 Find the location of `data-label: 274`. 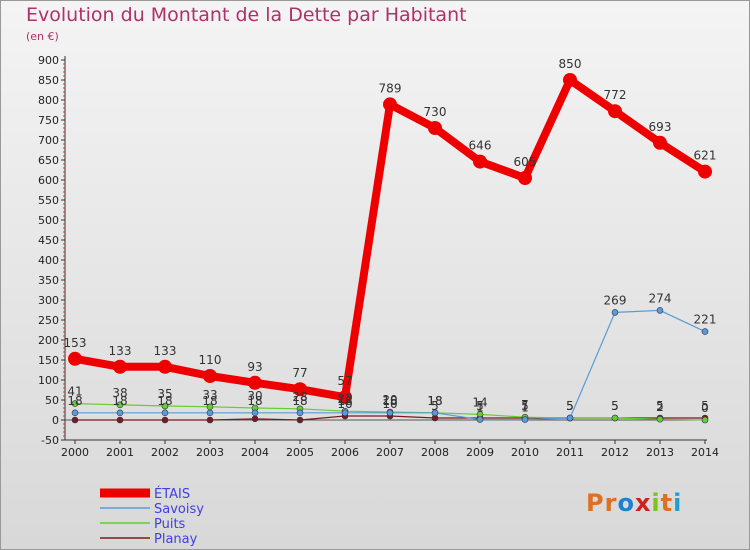

data-label: 274 is located at coordinates (660, 298).